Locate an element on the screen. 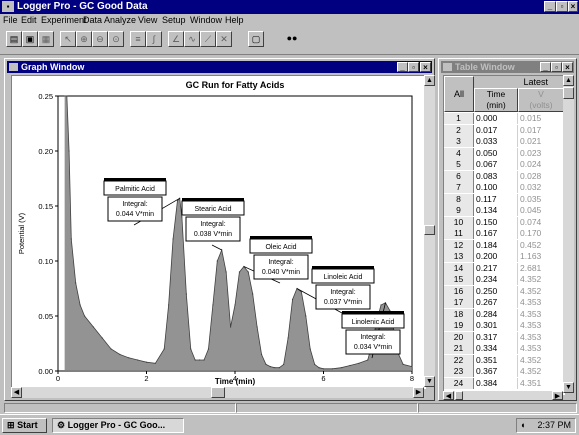 The image size is (579, 435). tangent-icon: ∠ is located at coordinates (176, 39).